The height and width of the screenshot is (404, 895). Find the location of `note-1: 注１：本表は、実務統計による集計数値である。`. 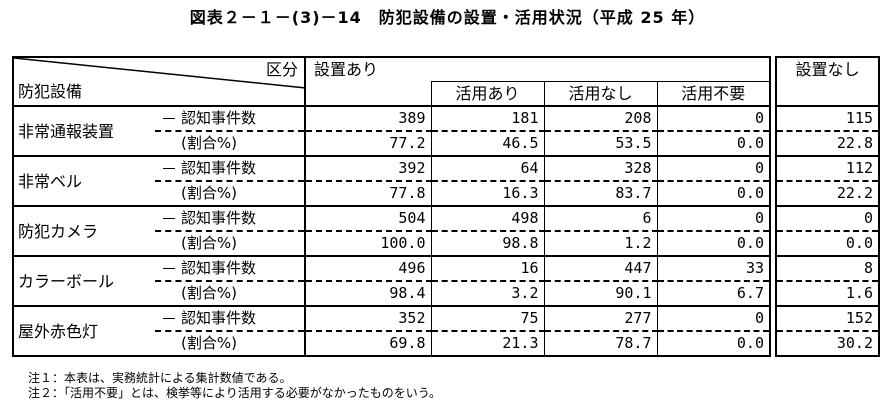

note-1: 注１：本表は、実務統計による集計数値である。 is located at coordinates (160, 378).